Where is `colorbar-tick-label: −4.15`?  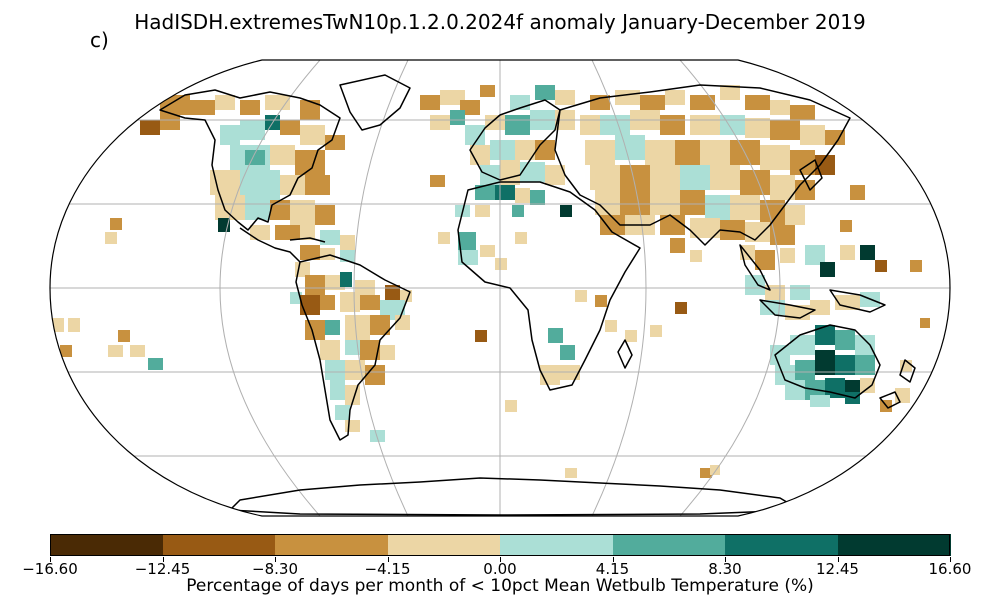 colorbar-tick-label: −4.15 is located at coordinates (387, 569).